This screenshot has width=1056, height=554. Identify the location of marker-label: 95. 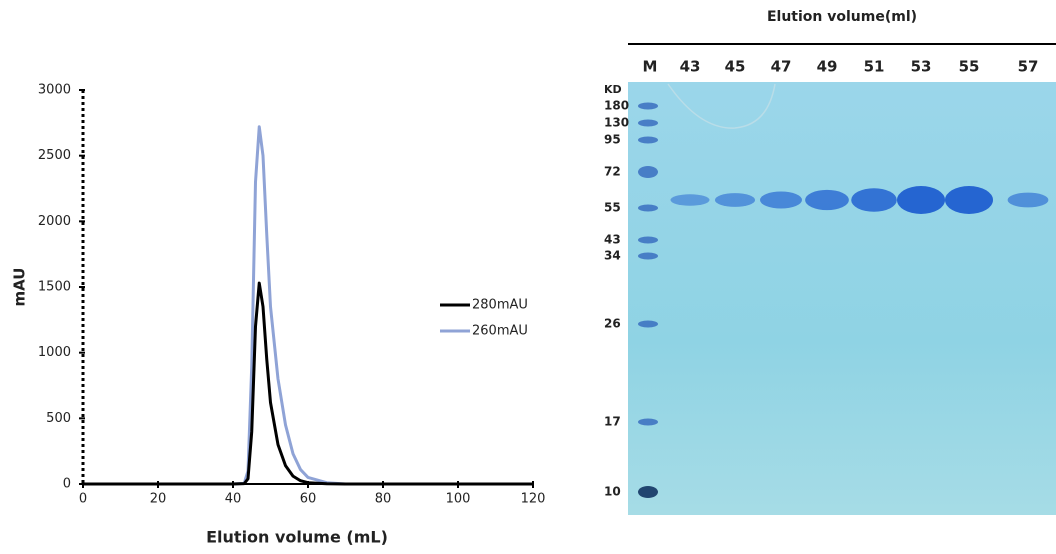
(612, 140).